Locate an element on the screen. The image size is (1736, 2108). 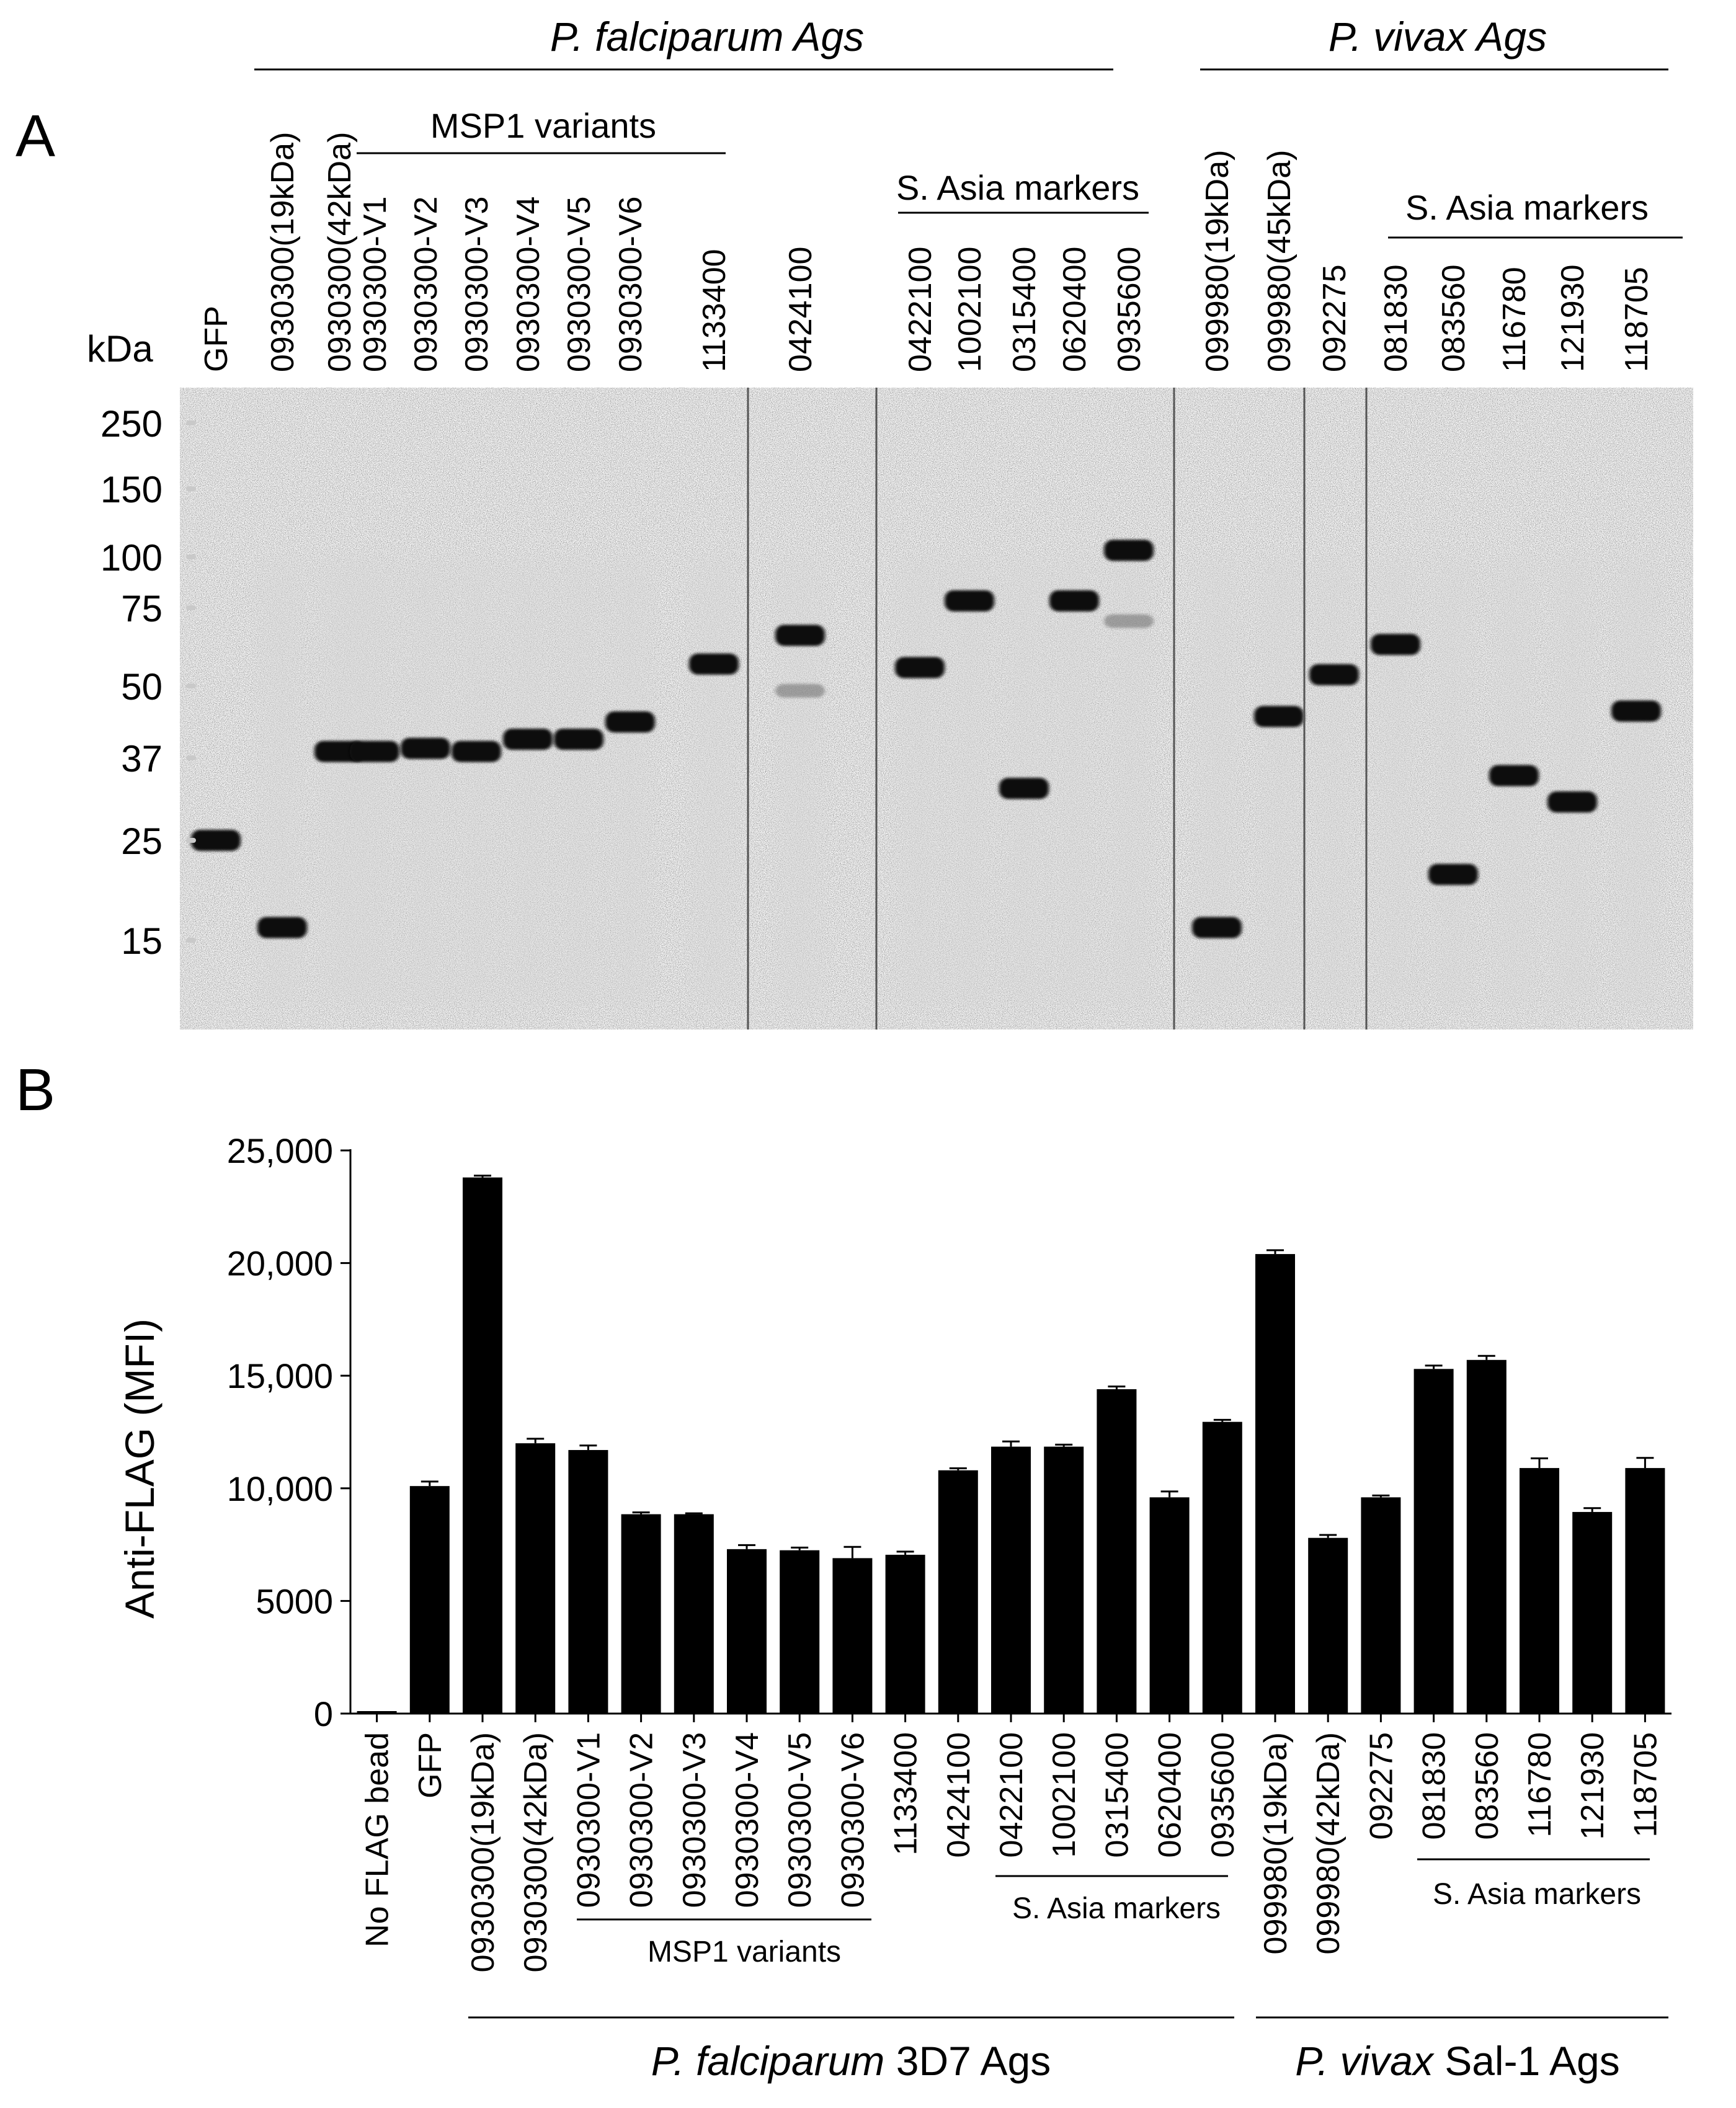
lane-label: 0935600 is located at coordinates (1129, 309).